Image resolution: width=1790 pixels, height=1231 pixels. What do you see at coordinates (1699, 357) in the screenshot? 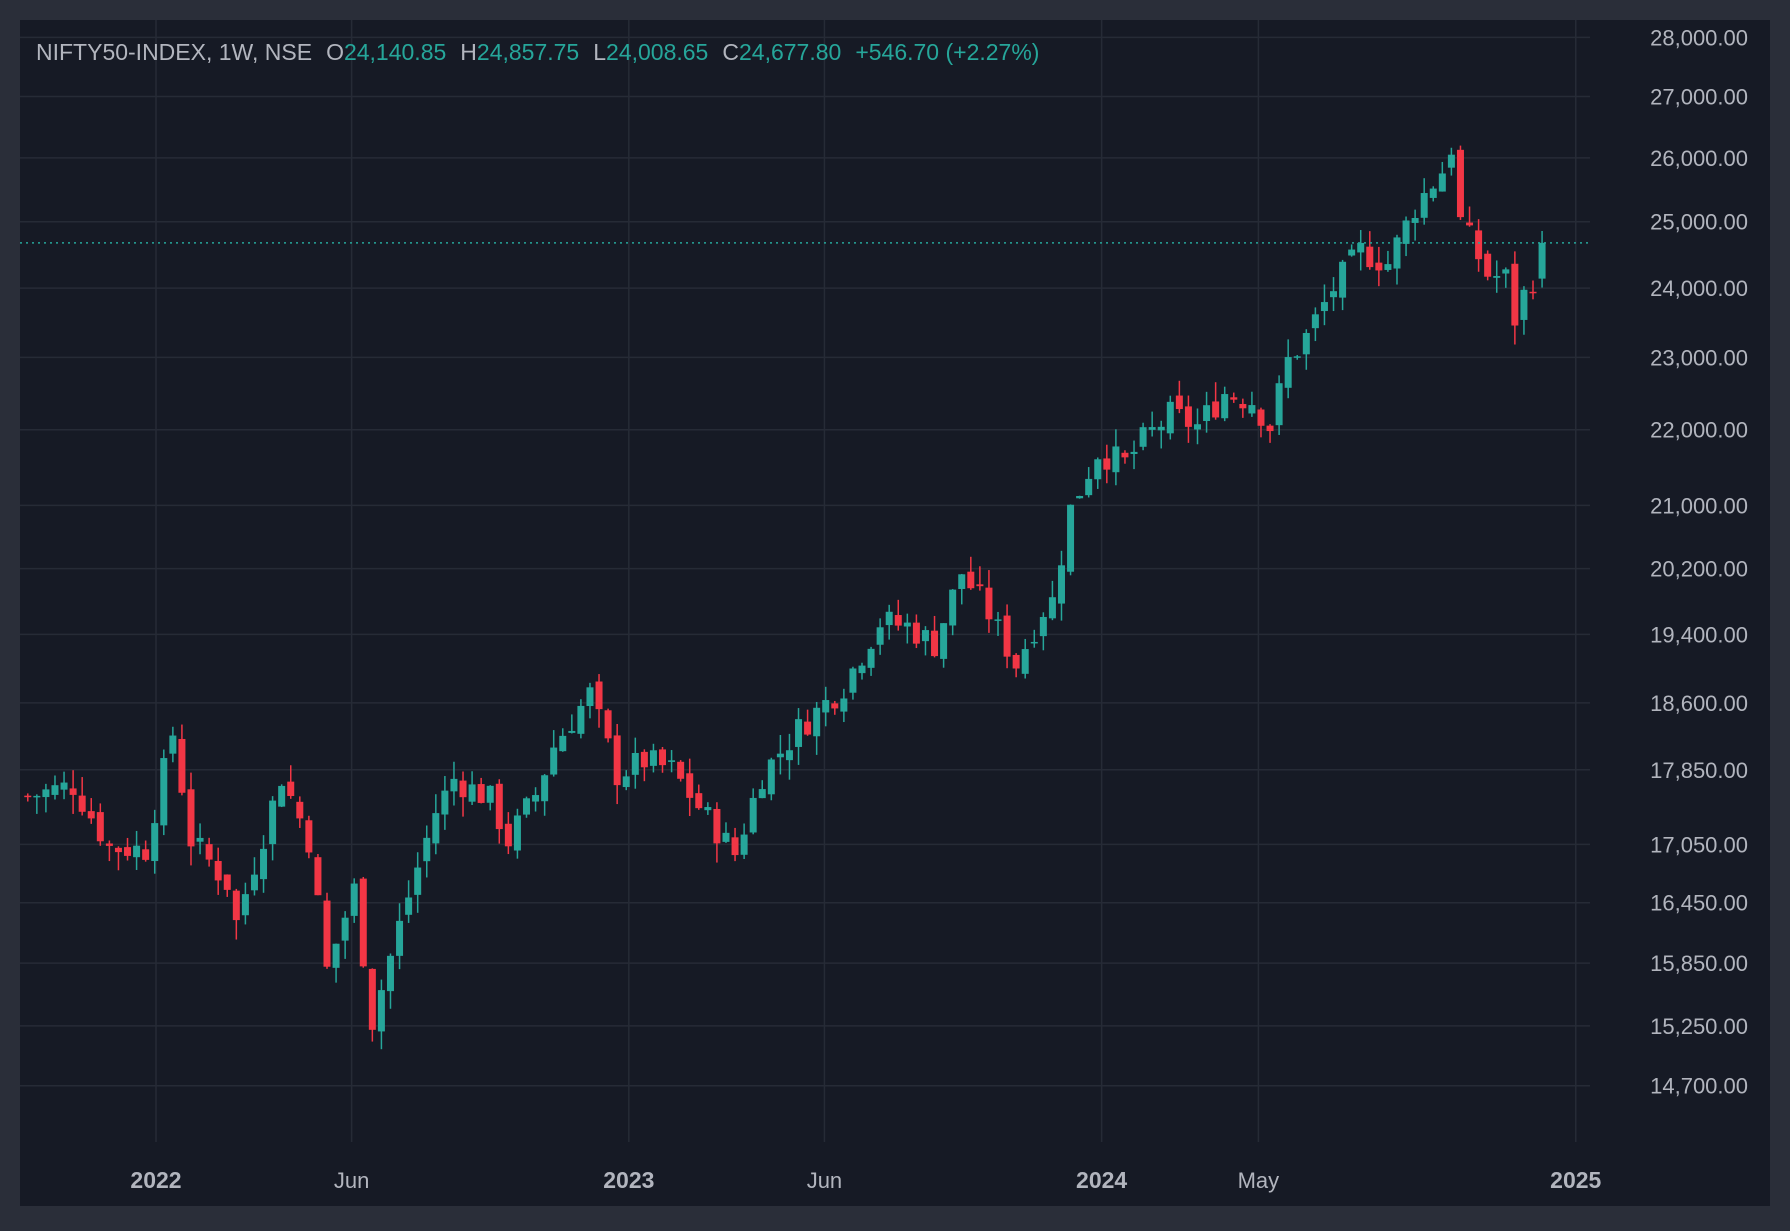
I see `y-tick-label: 23,000.00` at bounding box center [1699, 357].